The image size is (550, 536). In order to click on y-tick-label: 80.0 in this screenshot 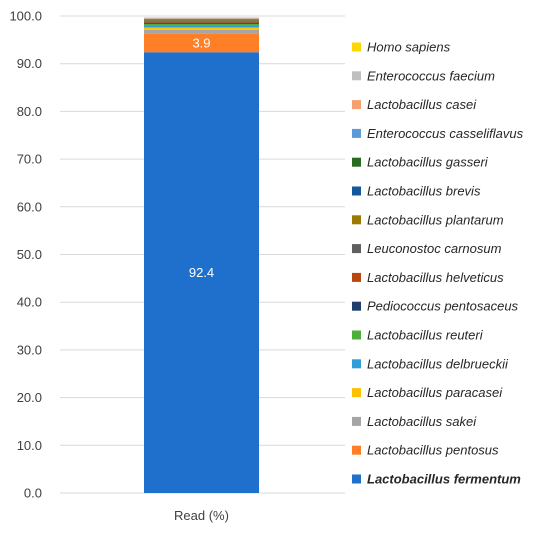, I will do `click(29, 111)`.